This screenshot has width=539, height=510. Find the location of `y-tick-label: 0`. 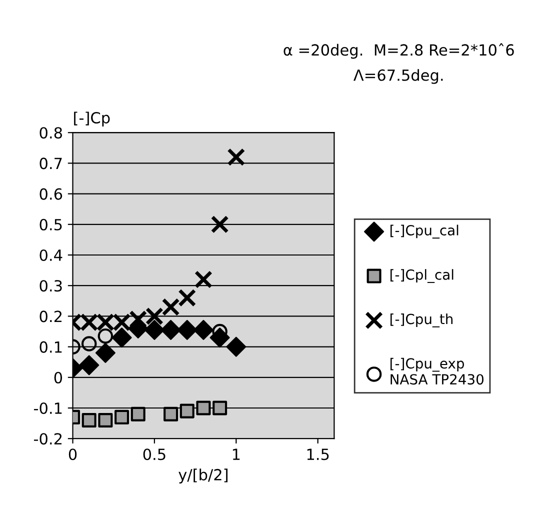

y-tick-label: 0 is located at coordinates (58, 378).